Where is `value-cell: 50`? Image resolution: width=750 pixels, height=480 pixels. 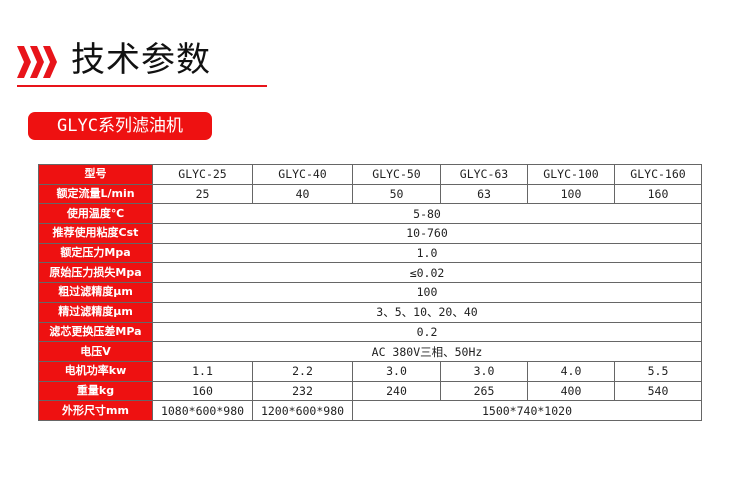
value-cell: 50 is located at coordinates (396, 194).